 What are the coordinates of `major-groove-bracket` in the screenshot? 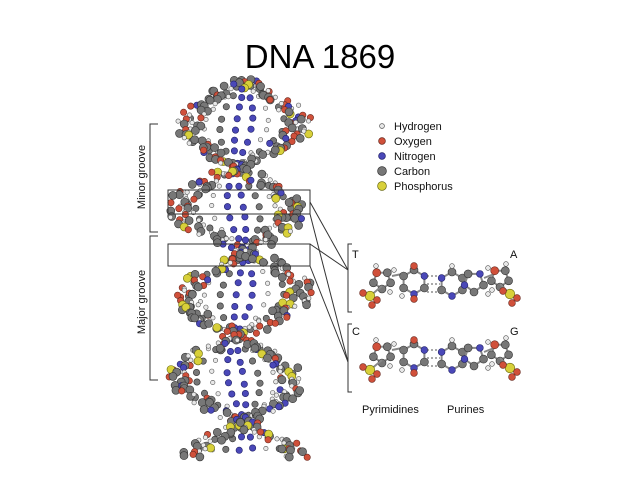 It's located at (153, 308).